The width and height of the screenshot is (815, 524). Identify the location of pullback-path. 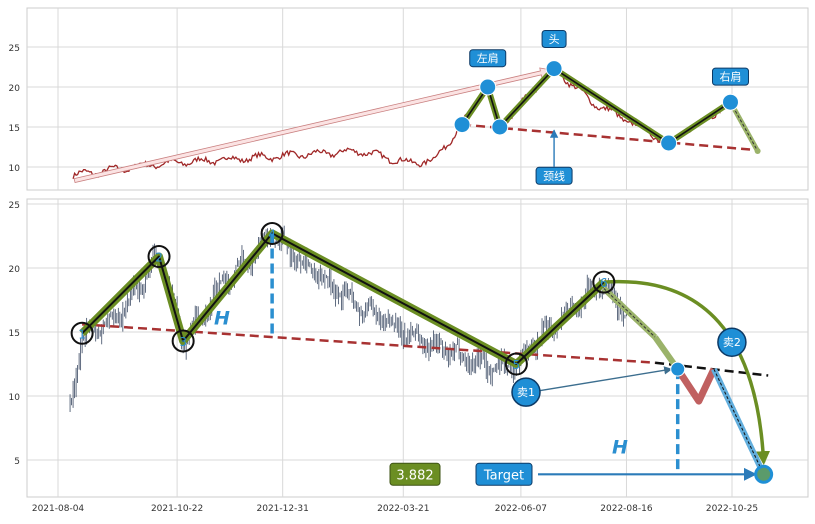
(696, 386).